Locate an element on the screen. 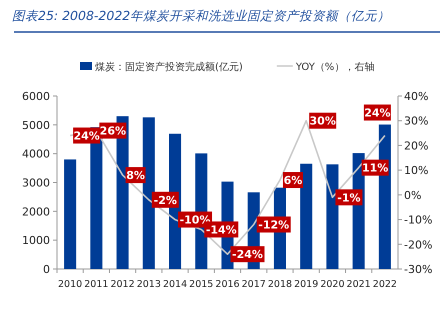  data-label: 8% is located at coordinates (135, 175).